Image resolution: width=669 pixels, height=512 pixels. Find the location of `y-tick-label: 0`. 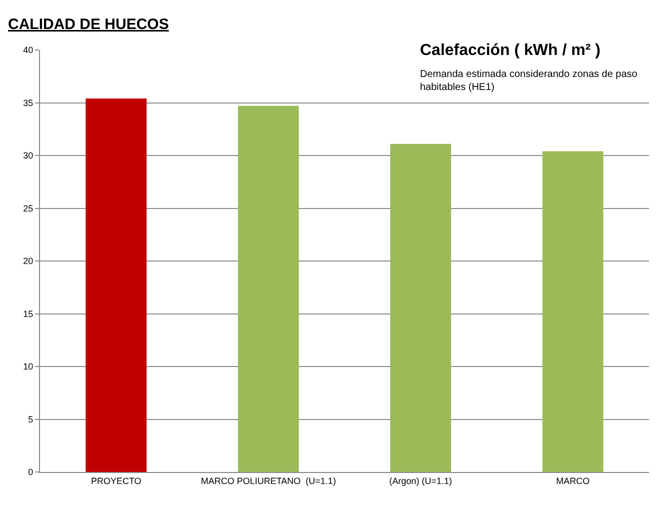

y-tick-label: 0 is located at coordinates (31, 472).